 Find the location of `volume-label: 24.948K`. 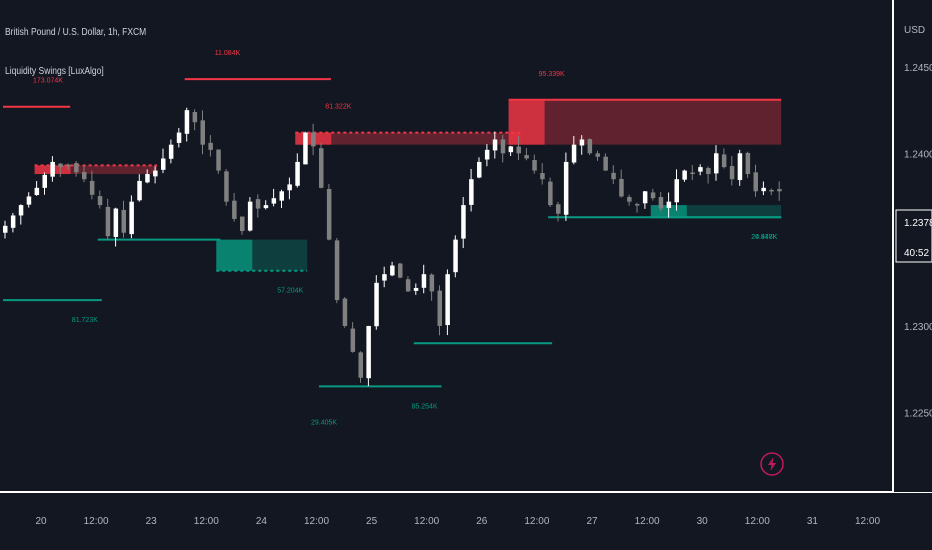

volume-label: 24.948K is located at coordinates (764, 237).